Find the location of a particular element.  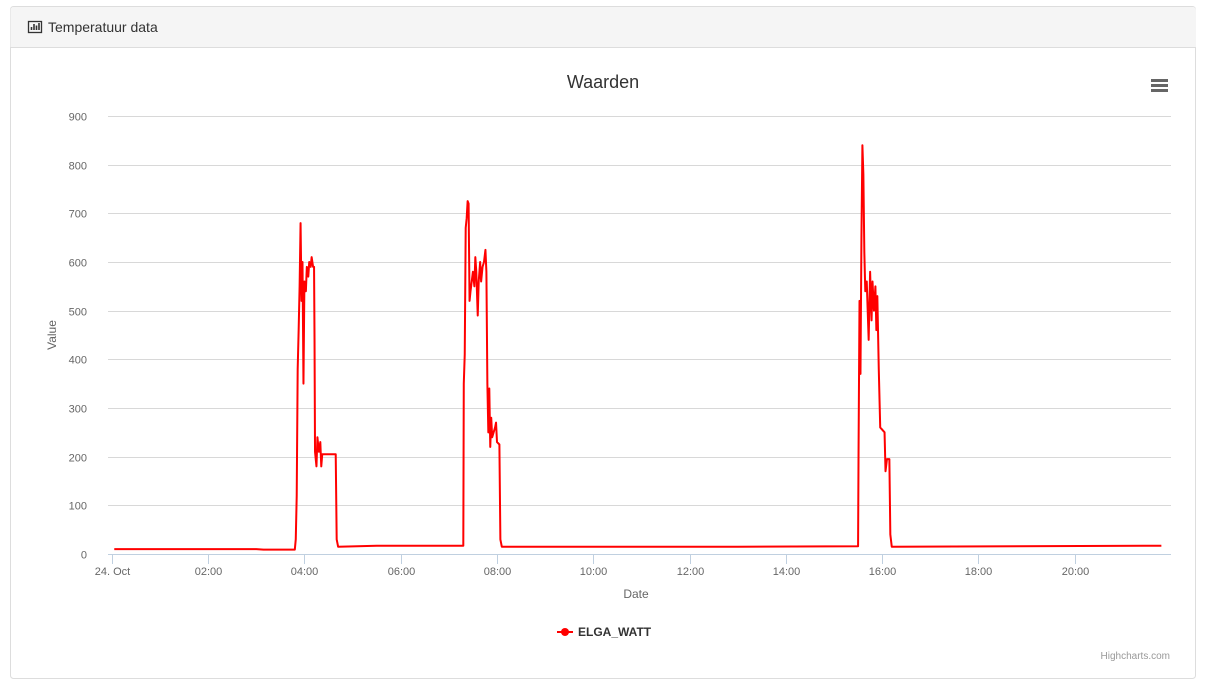

legend-label: ELGA_WATT is located at coordinates (615, 632).